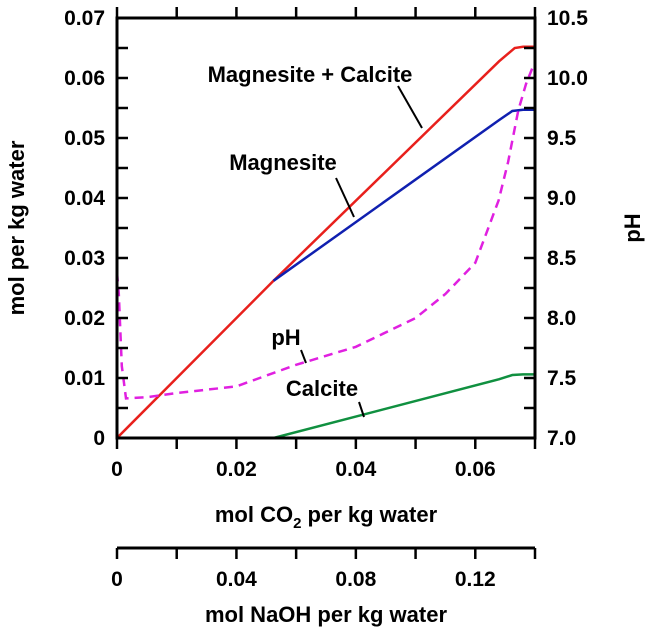 The height and width of the screenshot is (637, 652). What do you see at coordinates (285, 337) in the screenshot?
I see `annotation-ph: pH` at bounding box center [285, 337].